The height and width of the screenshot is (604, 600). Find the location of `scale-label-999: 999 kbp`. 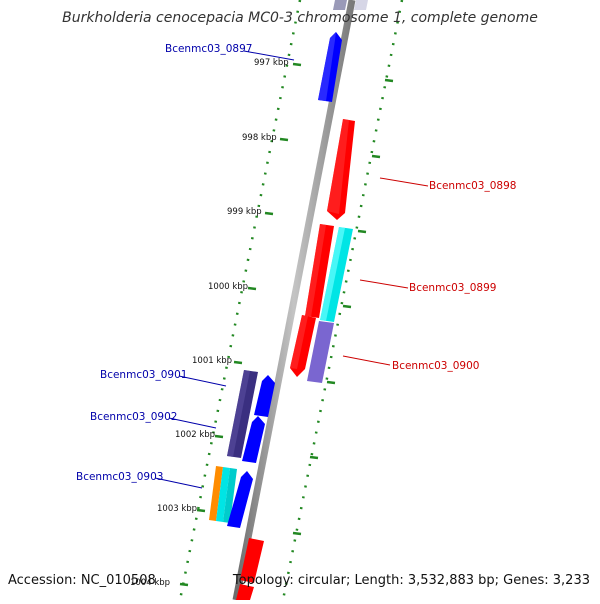

scale-label-999: 999 kbp is located at coordinates (244, 212).